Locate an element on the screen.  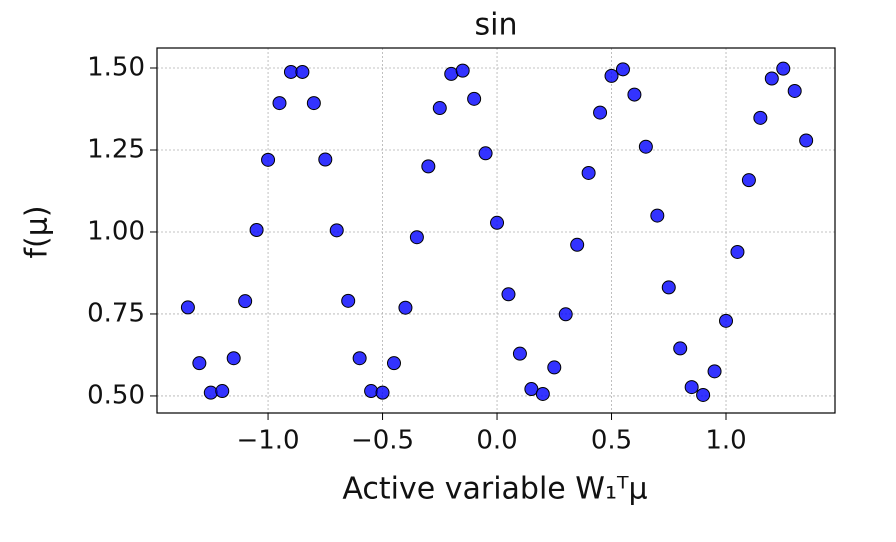
y-tick-label: 0.75 is located at coordinates (116, 313).